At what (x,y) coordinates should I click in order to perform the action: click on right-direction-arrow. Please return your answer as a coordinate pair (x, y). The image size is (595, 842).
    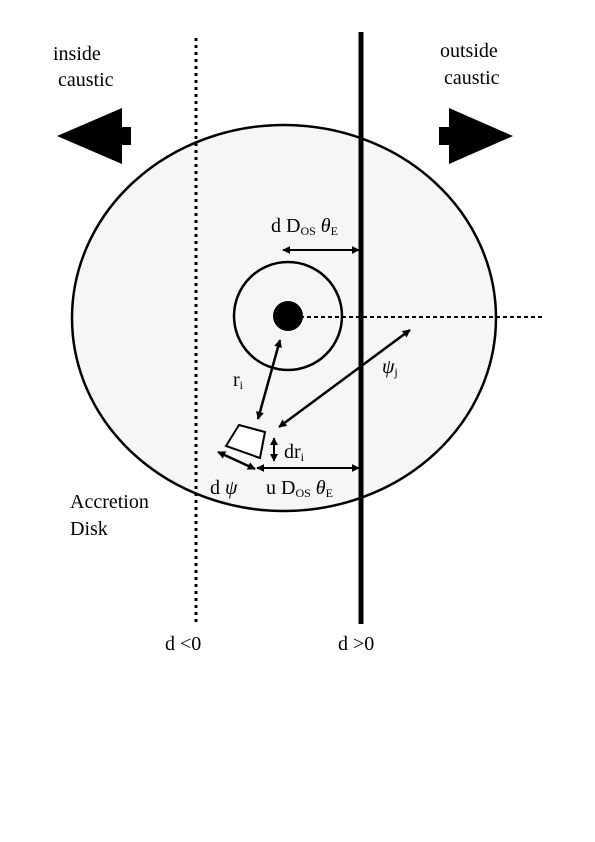
    Looking at the image, I should click on (476, 136).